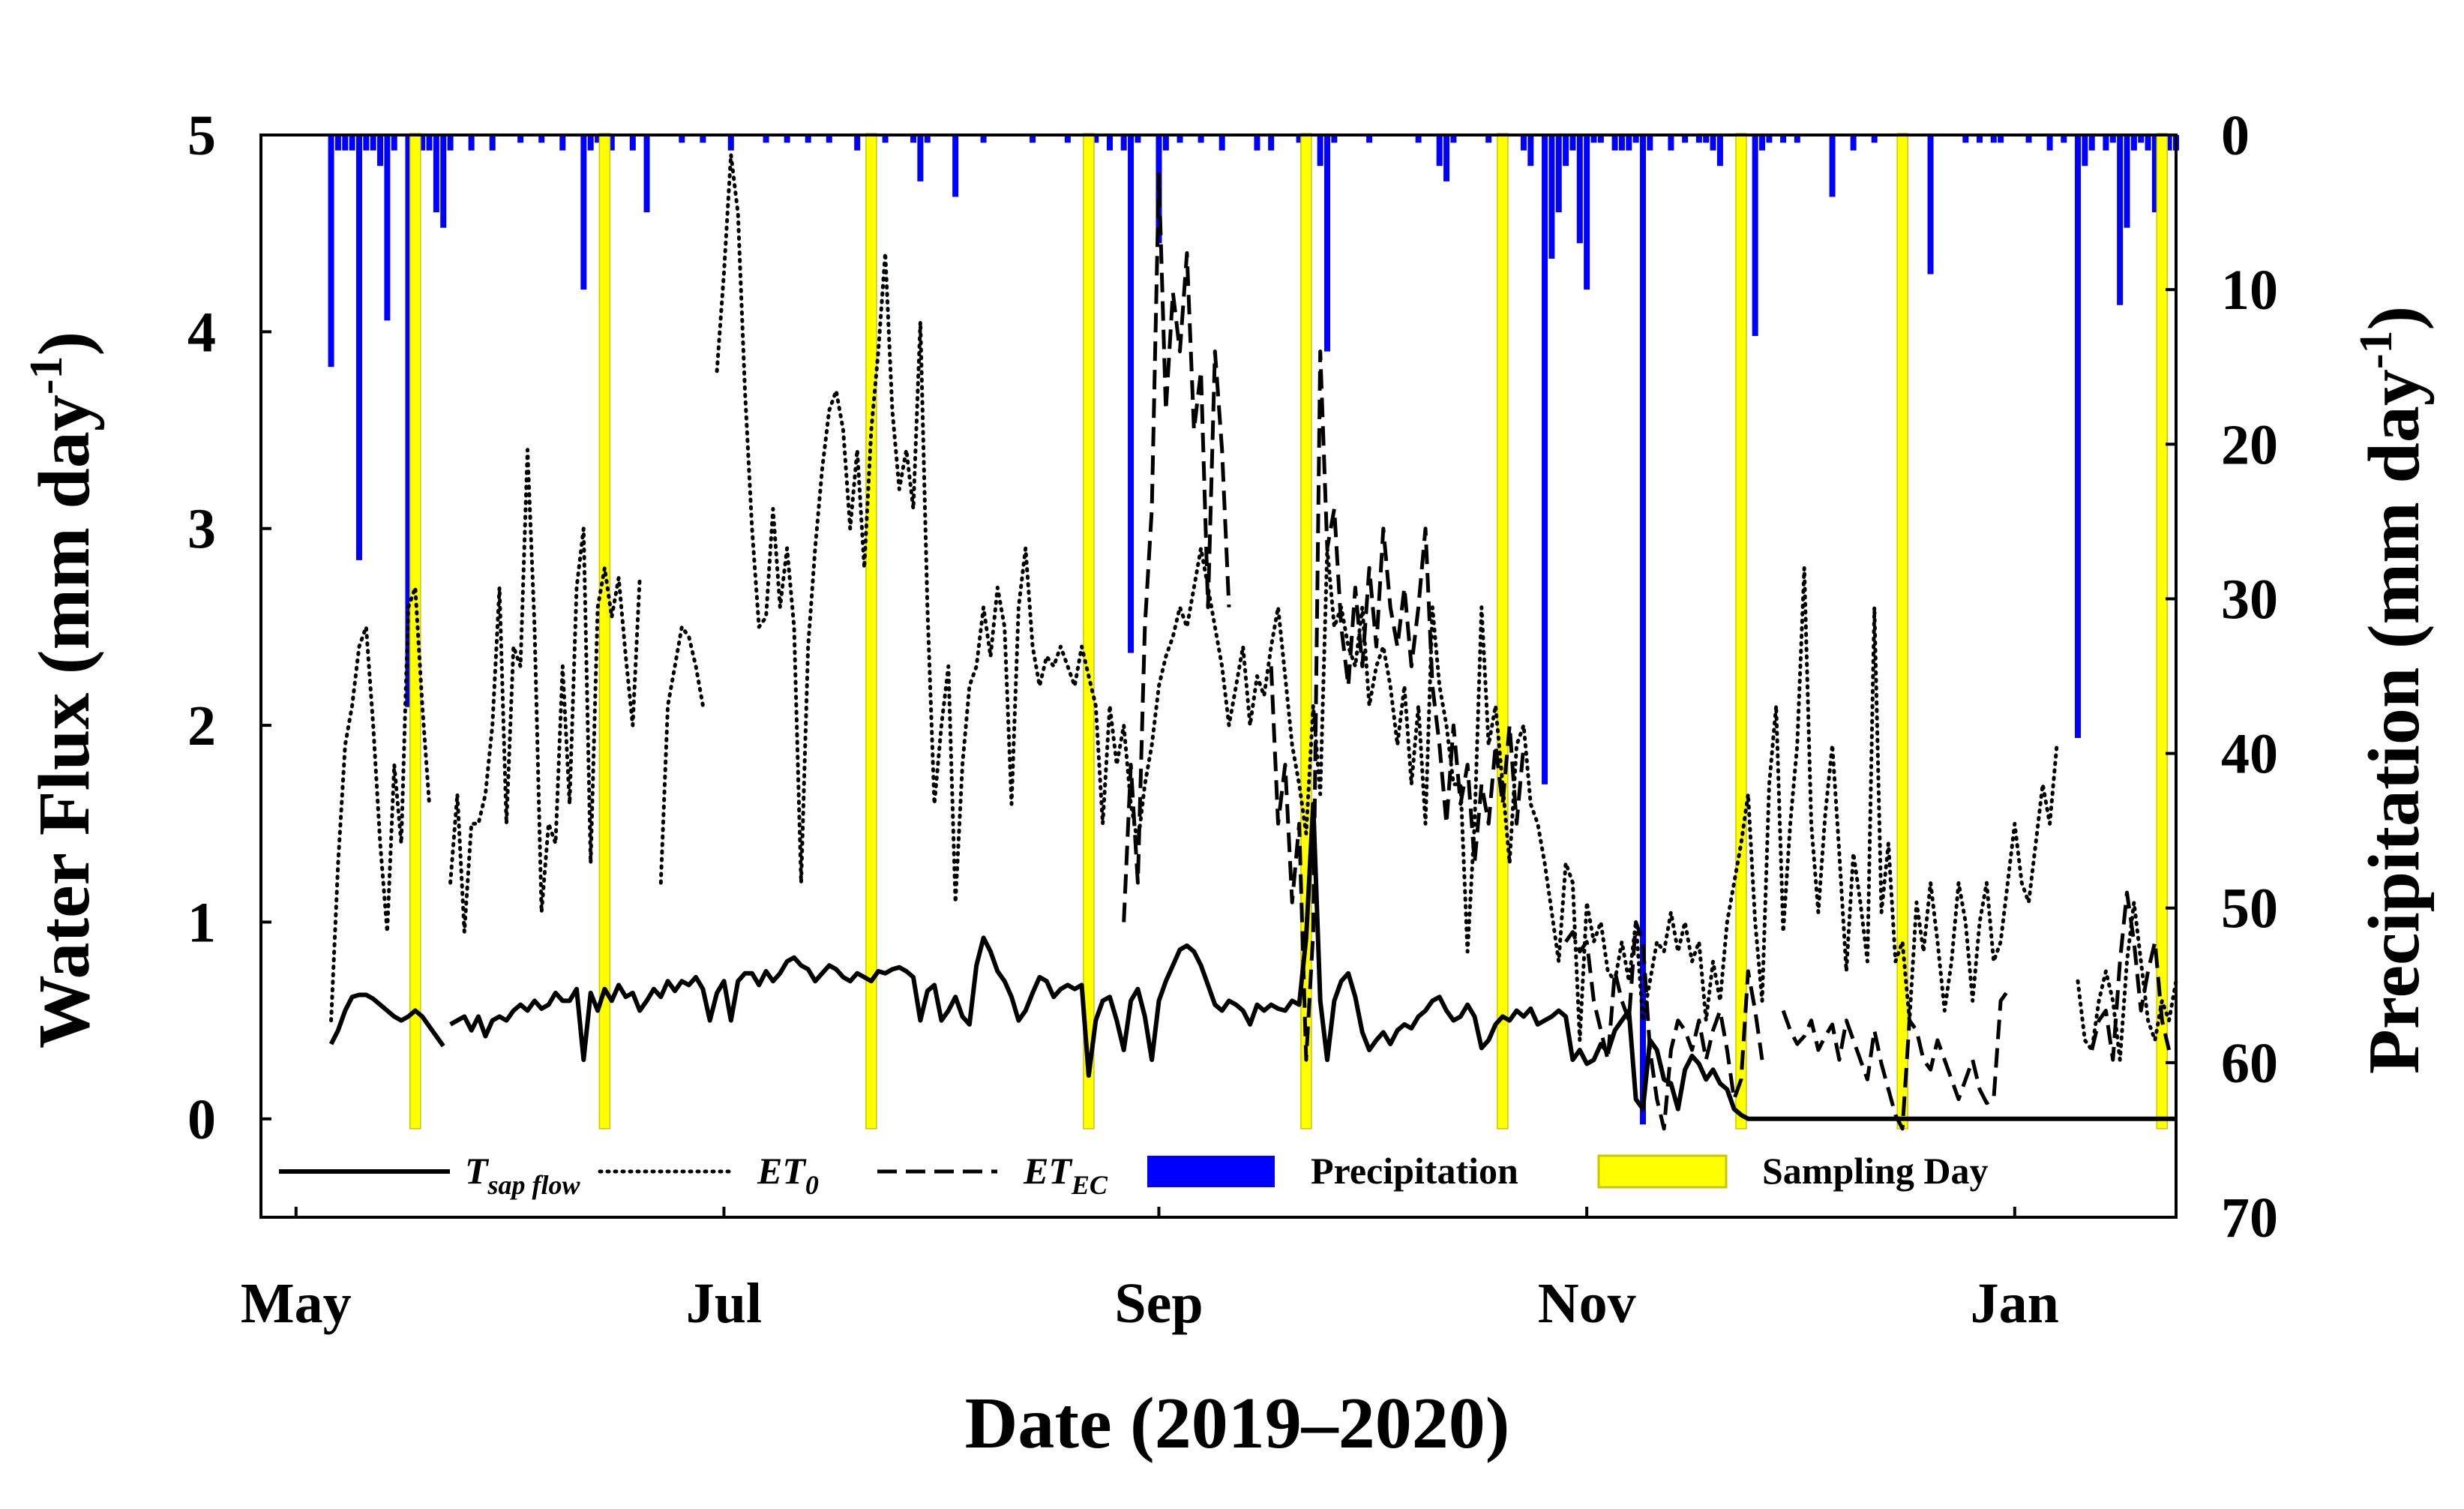 This screenshot has height=1509, width=2464. Describe the element at coordinates (2249, 909) in the screenshot. I see `y-right-tick-label: 50` at that location.